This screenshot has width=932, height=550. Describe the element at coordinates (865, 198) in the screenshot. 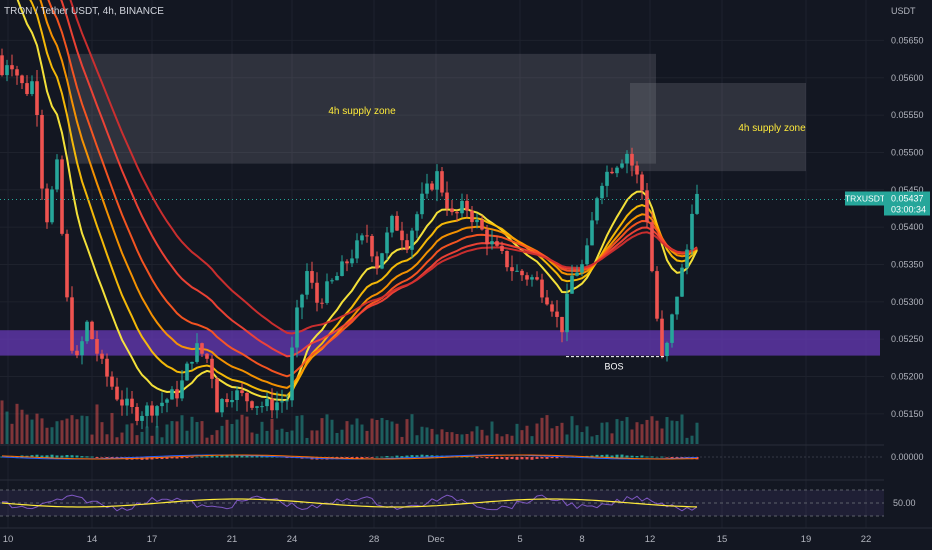

I see `ticker-badge-bg` at that location.